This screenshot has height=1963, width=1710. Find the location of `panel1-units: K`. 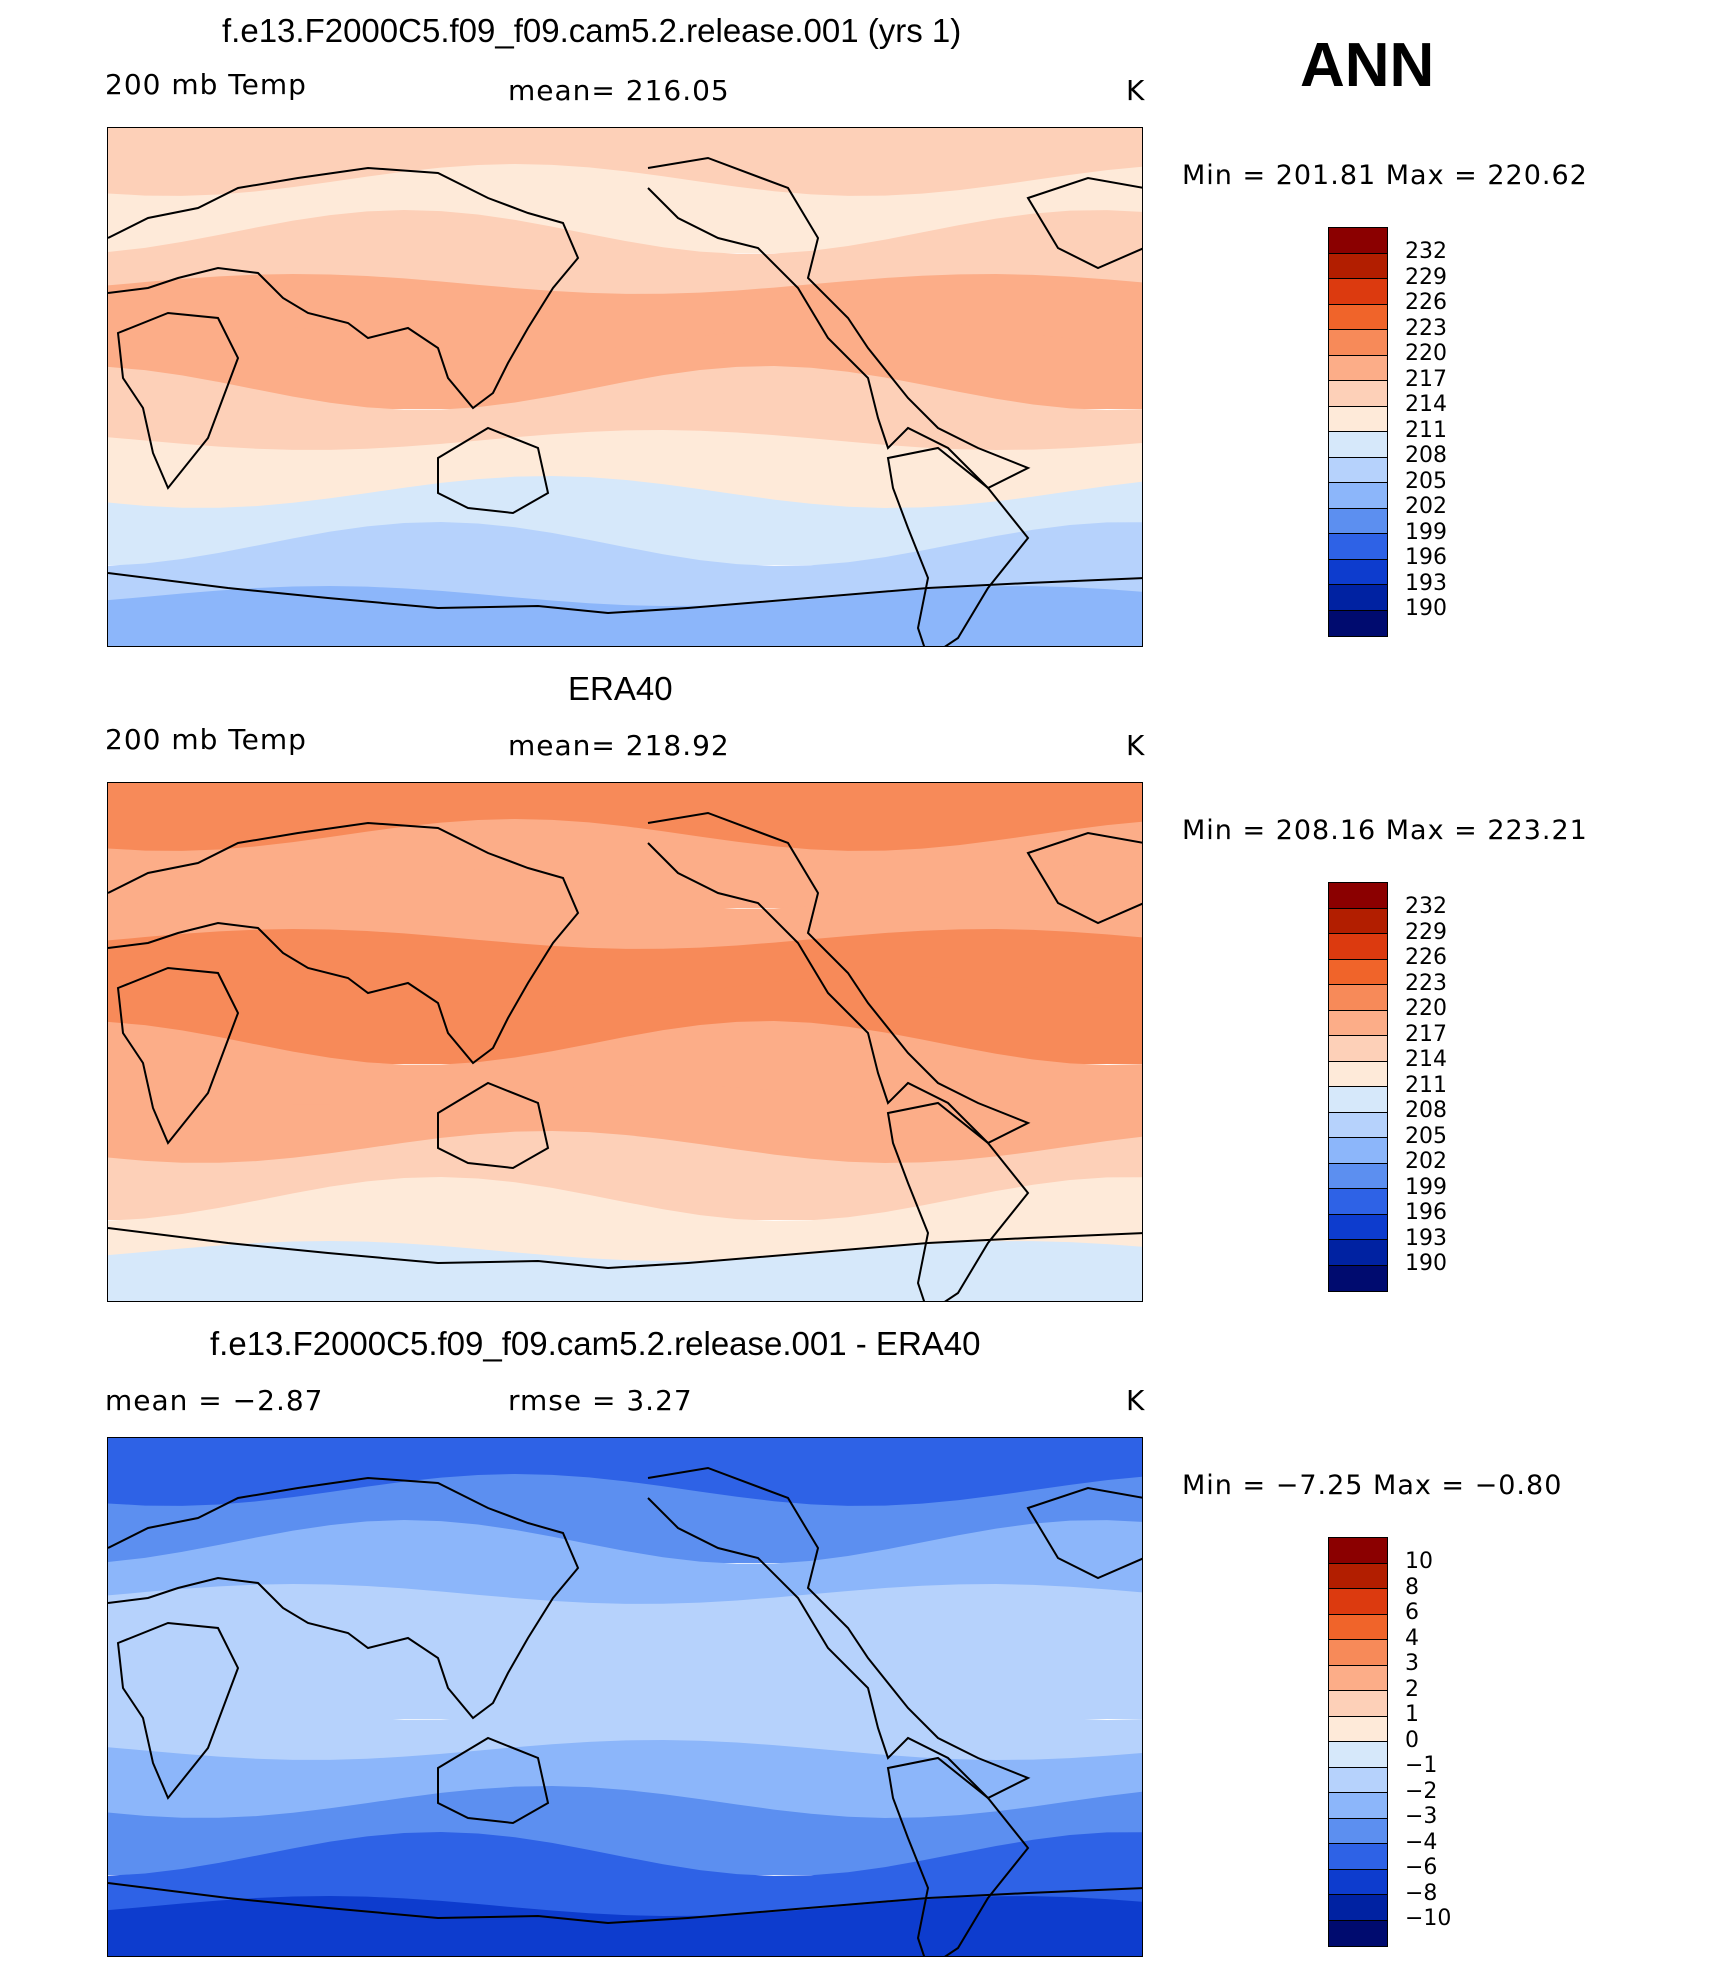

panel1-units: K is located at coordinates (1136, 90).